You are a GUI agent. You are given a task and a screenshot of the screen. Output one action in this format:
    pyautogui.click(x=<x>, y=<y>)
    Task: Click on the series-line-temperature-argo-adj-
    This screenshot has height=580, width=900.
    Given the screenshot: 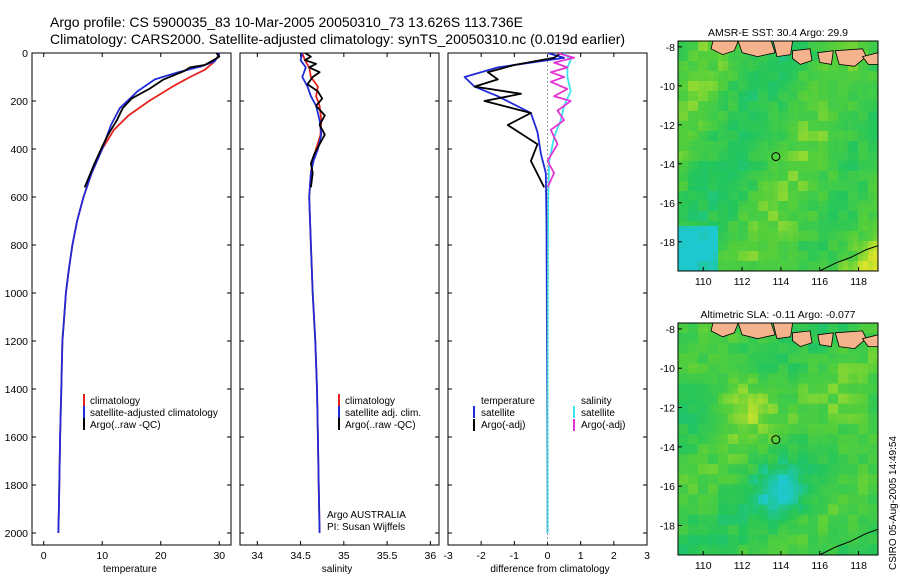 What is the action you would take?
    pyautogui.click(x=517, y=120)
    